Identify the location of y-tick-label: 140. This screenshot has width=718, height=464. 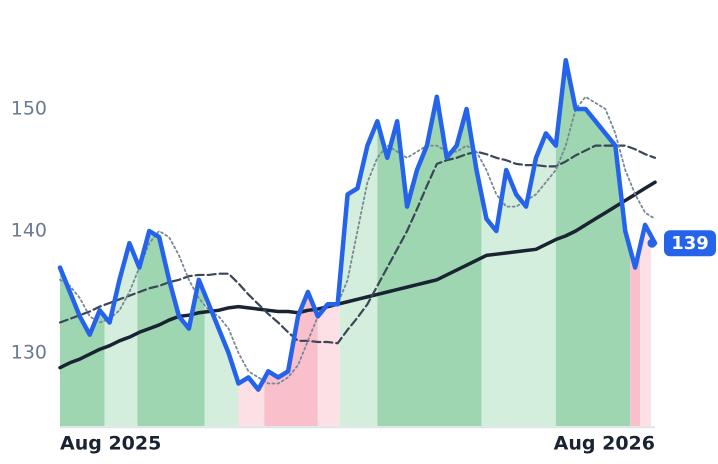
(29, 231).